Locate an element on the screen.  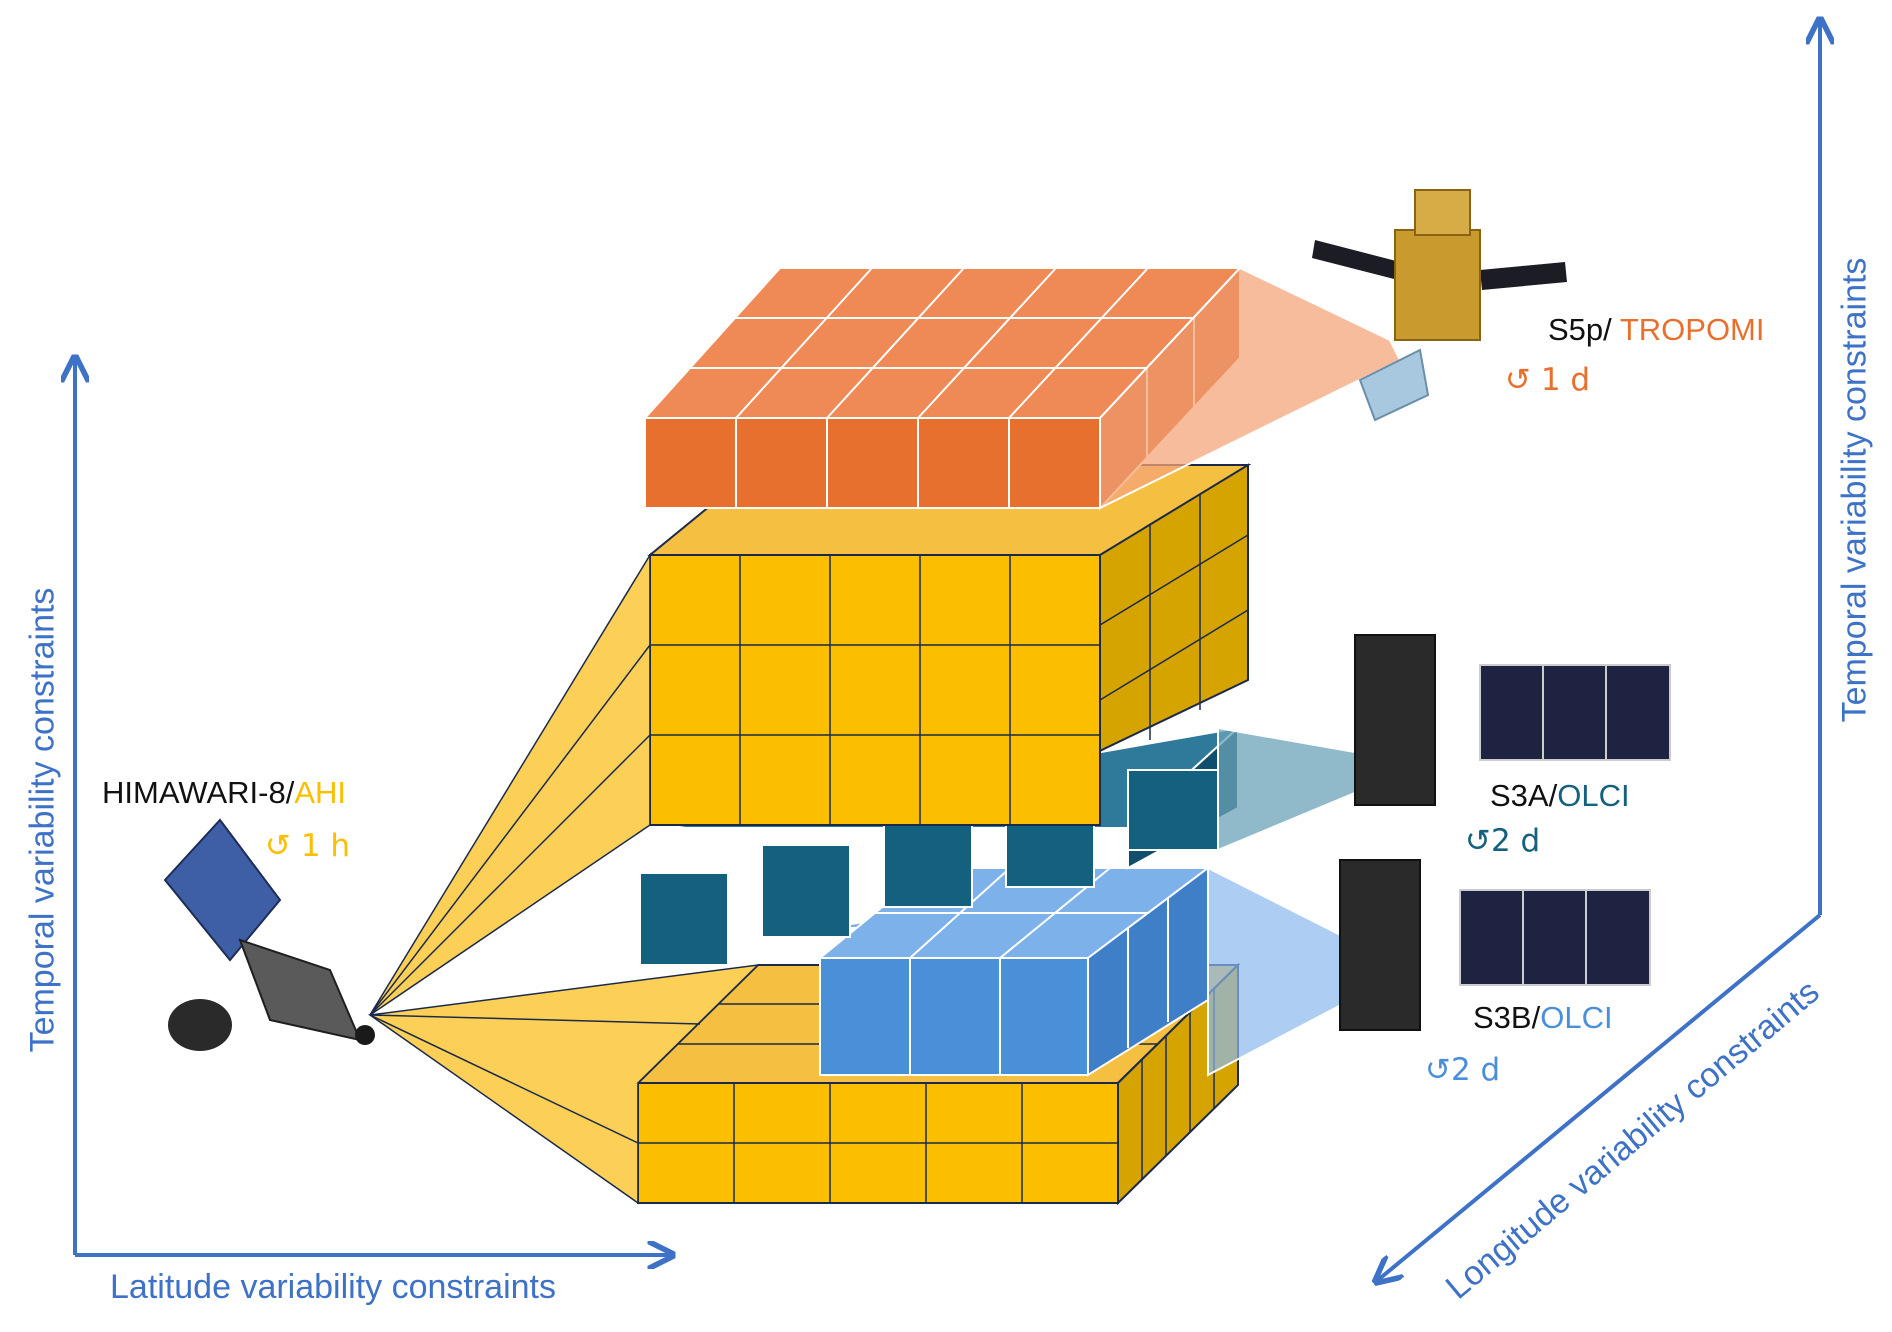
diagonal-axis-arrow is located at coordinates (1600, 1096).